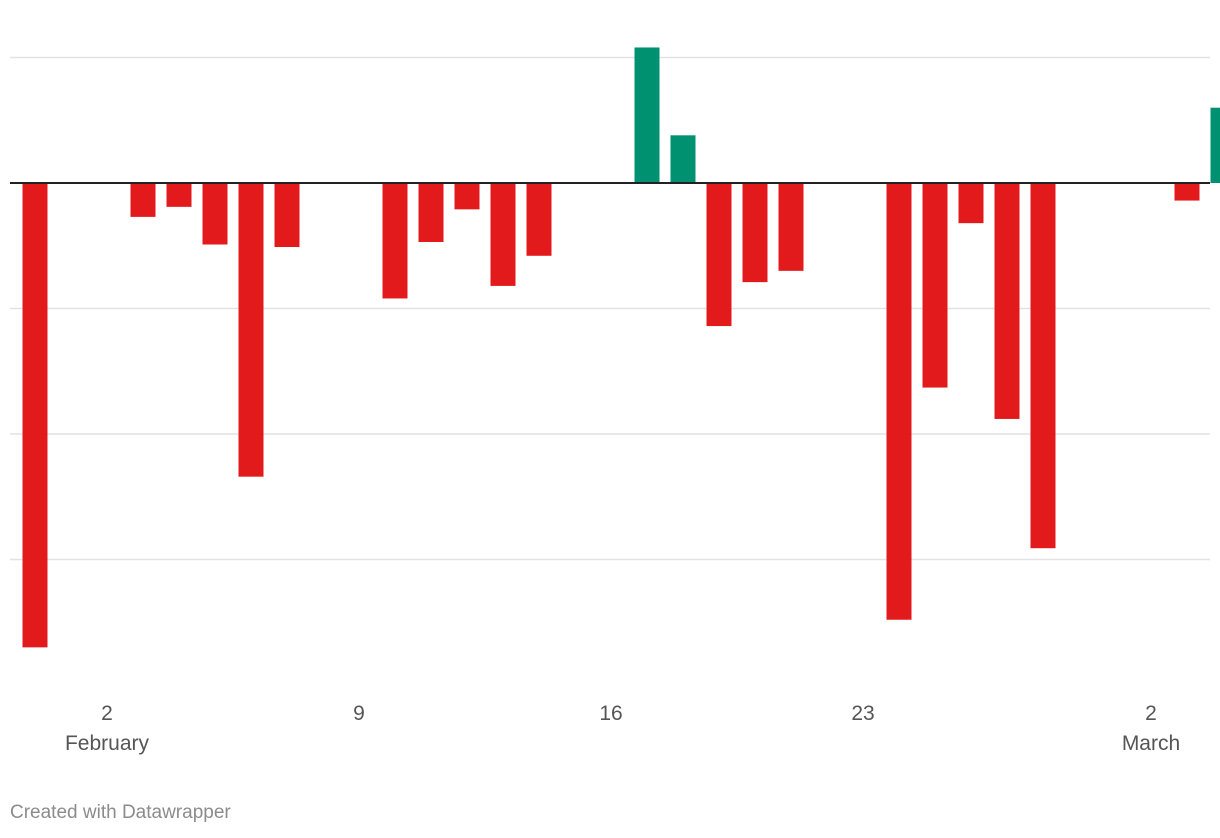  What do you see at coordinates (359, 713) in the screenshot?
I see `x-tick-label: 9` at bounding box center [359, 713].